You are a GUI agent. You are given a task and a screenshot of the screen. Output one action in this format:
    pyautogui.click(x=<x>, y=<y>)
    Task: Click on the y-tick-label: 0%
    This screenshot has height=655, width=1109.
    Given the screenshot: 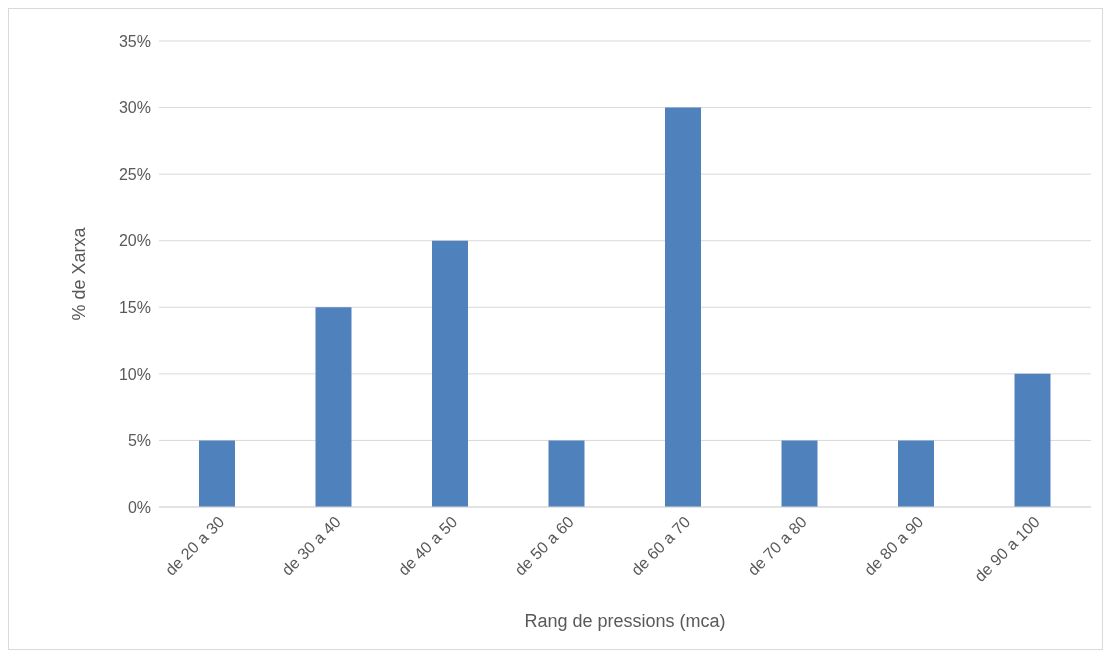 What is the action you would take?
    pyautogui.click(x=139, y=507)
    